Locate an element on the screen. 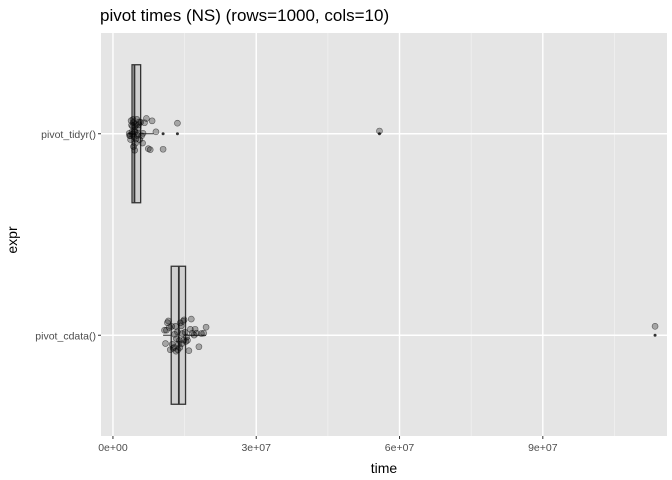  x-tick-label: 3e+07 is located at coordinates (256, 448).